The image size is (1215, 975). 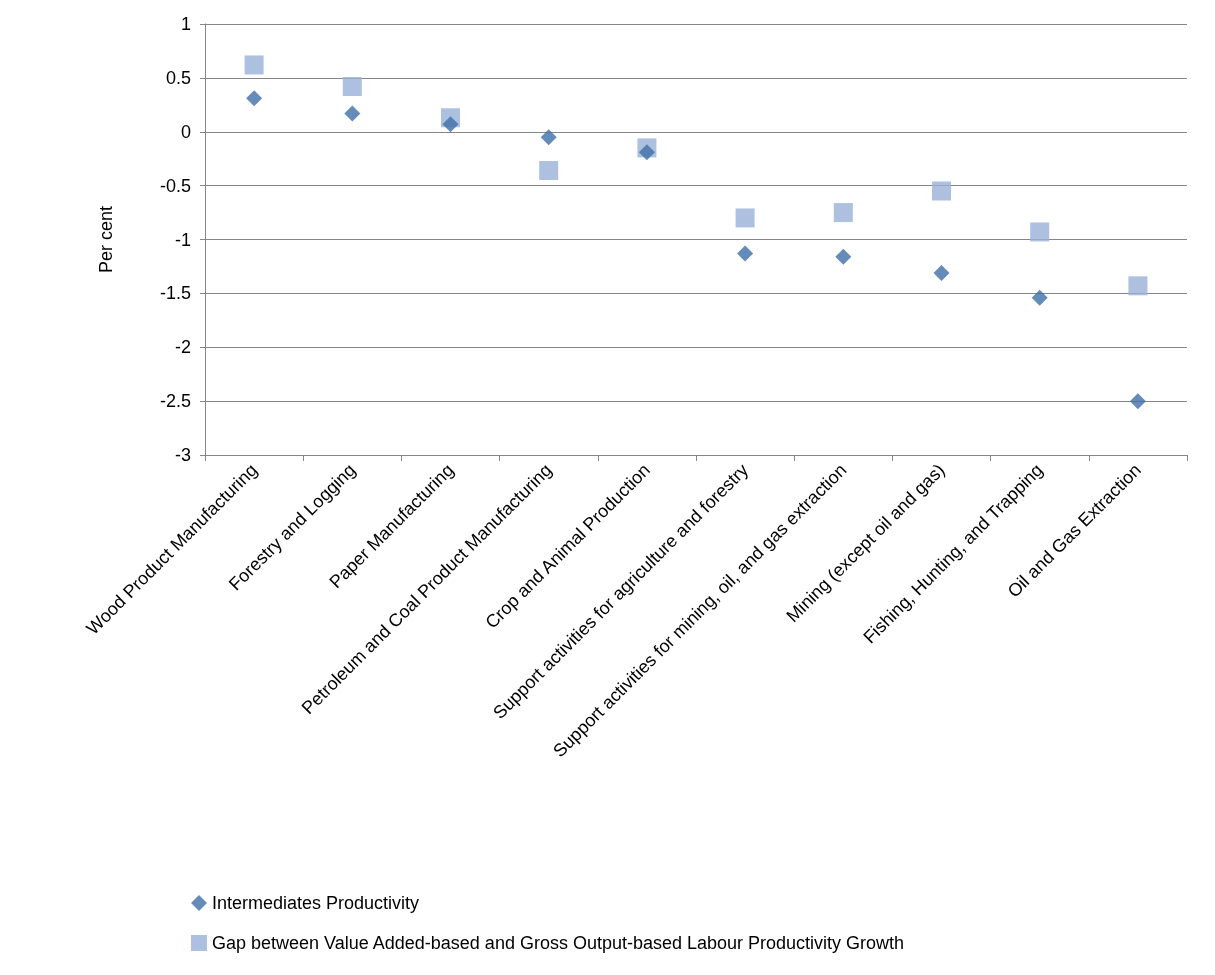 I want to click on y-tick-label: 0, so click(x=185, y=131).